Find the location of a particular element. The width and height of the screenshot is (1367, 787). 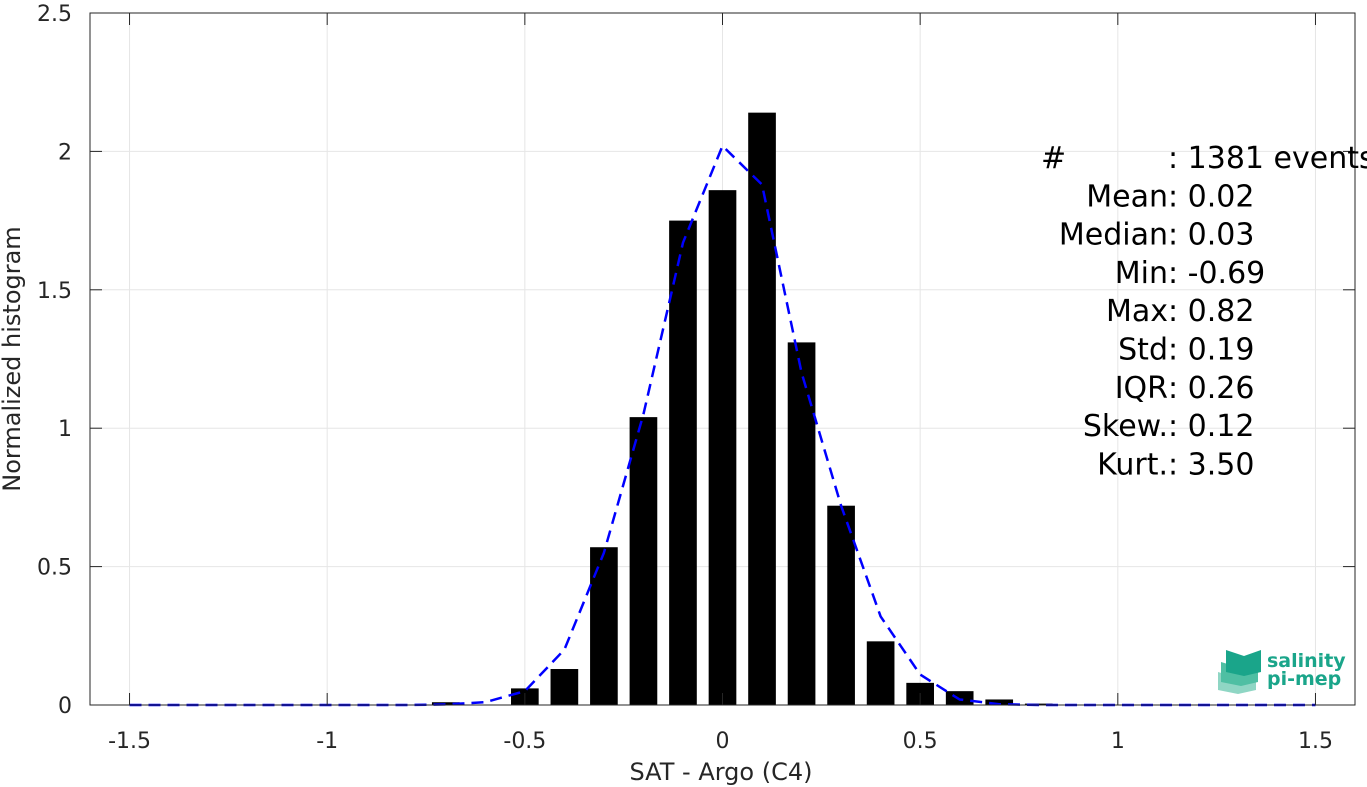

y-tick-label: 2.5 is located at coordinates (54, 14).